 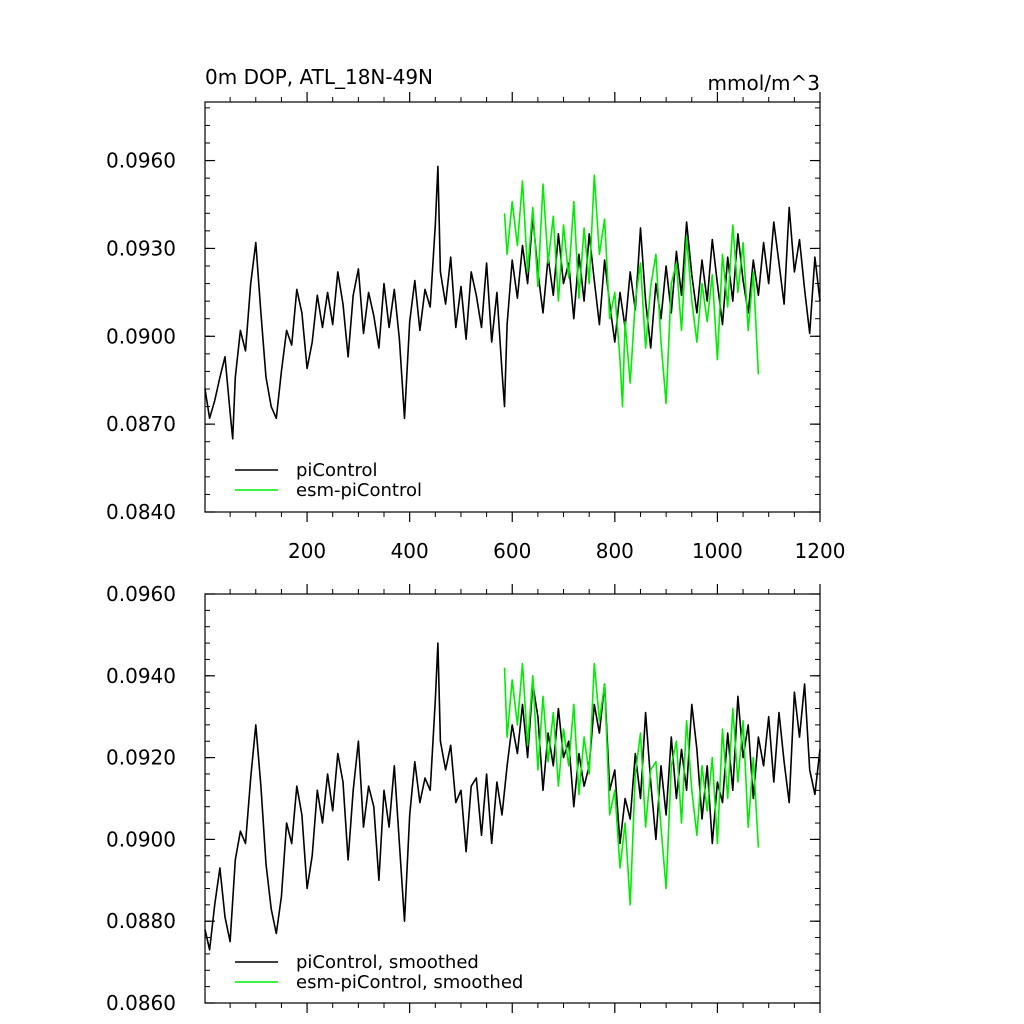 I want to click on x-tick-label: 1200, so click(x=820, y=551).